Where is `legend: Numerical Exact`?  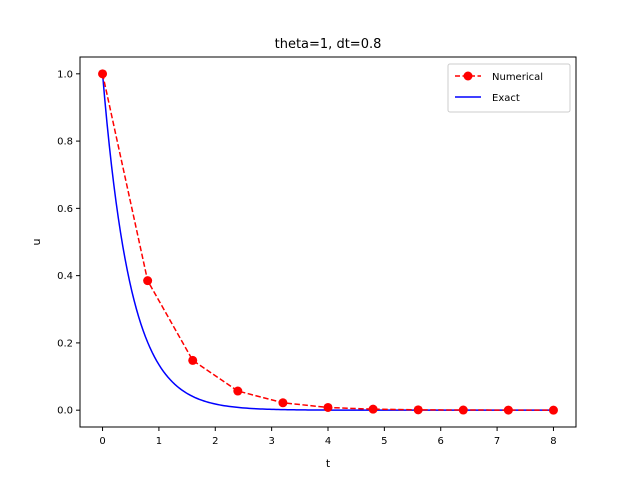 legend: Numerical Exact is located at coordinates (509, 88).